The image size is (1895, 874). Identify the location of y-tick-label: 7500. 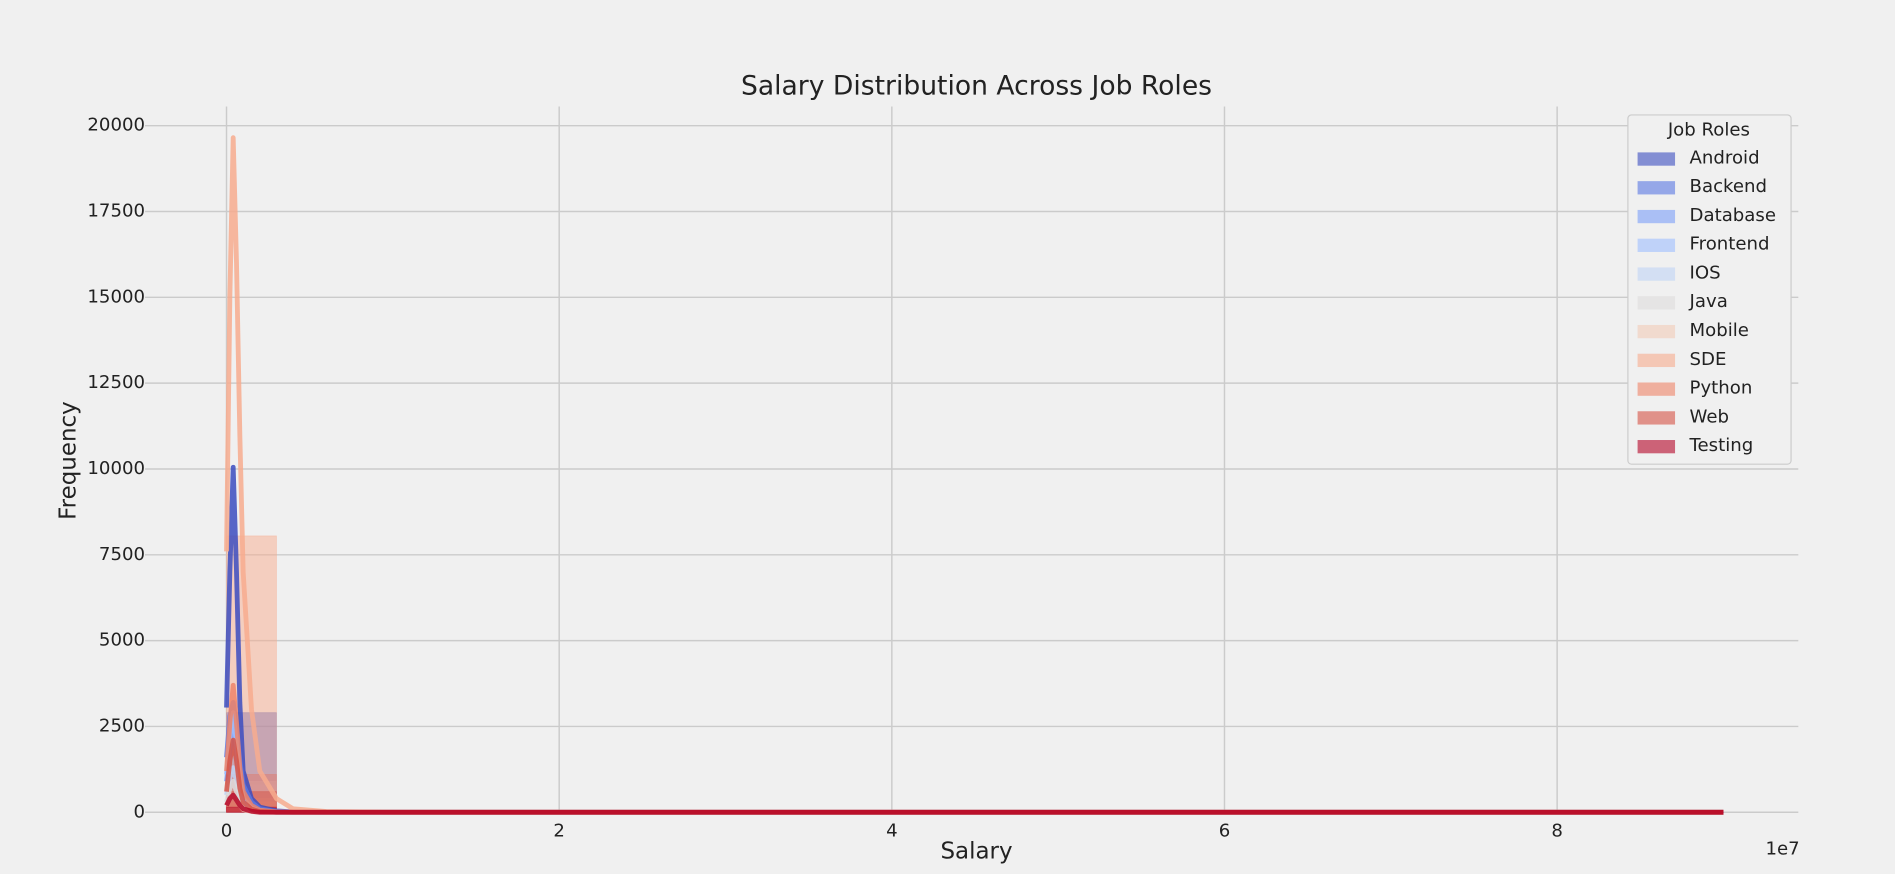
(122, 554).